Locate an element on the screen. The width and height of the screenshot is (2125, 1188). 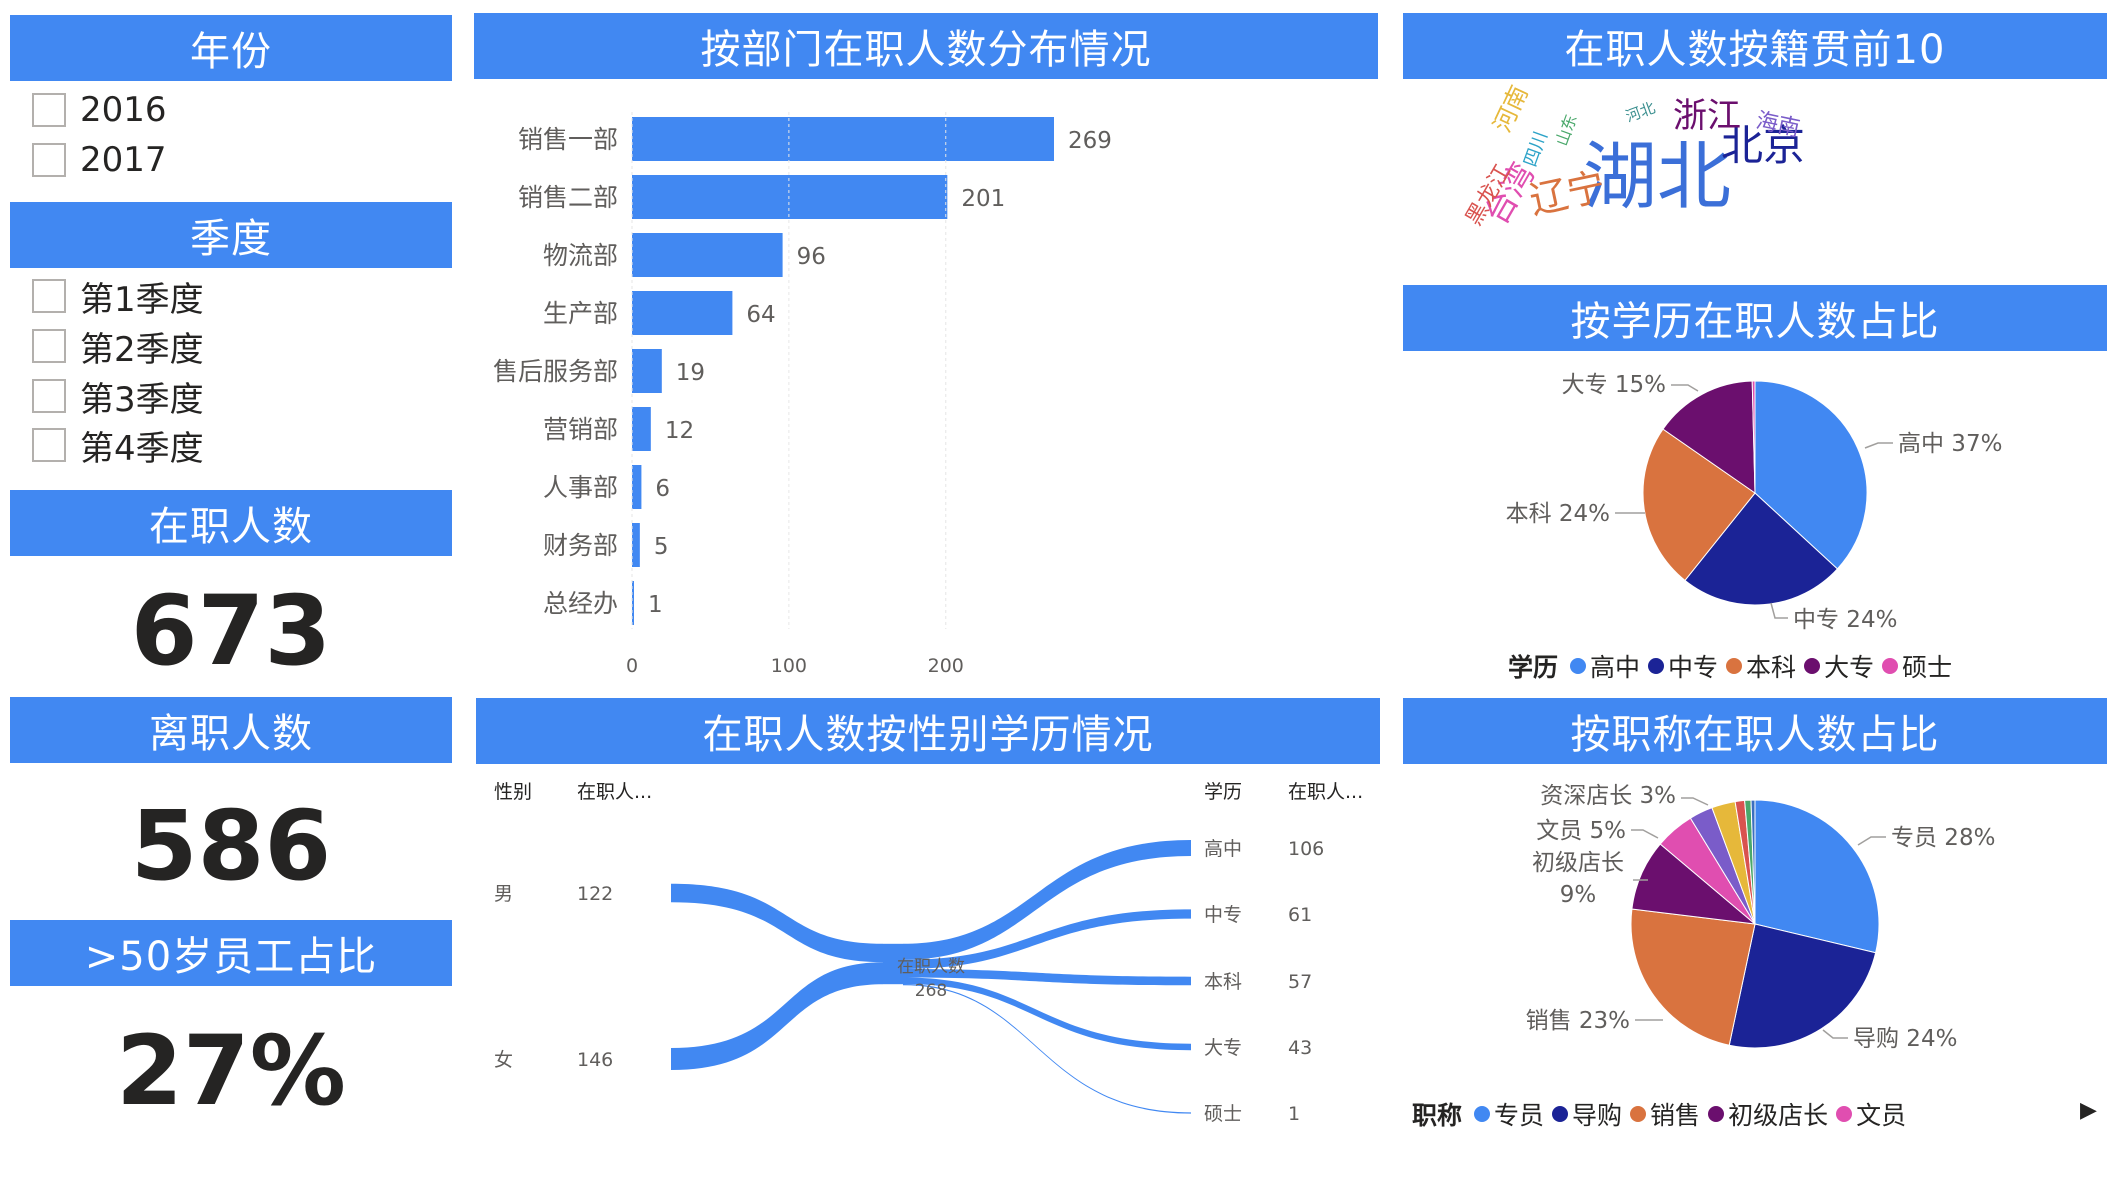
pie-data-label: 中专 24% is located at coordinates (1845, 620).